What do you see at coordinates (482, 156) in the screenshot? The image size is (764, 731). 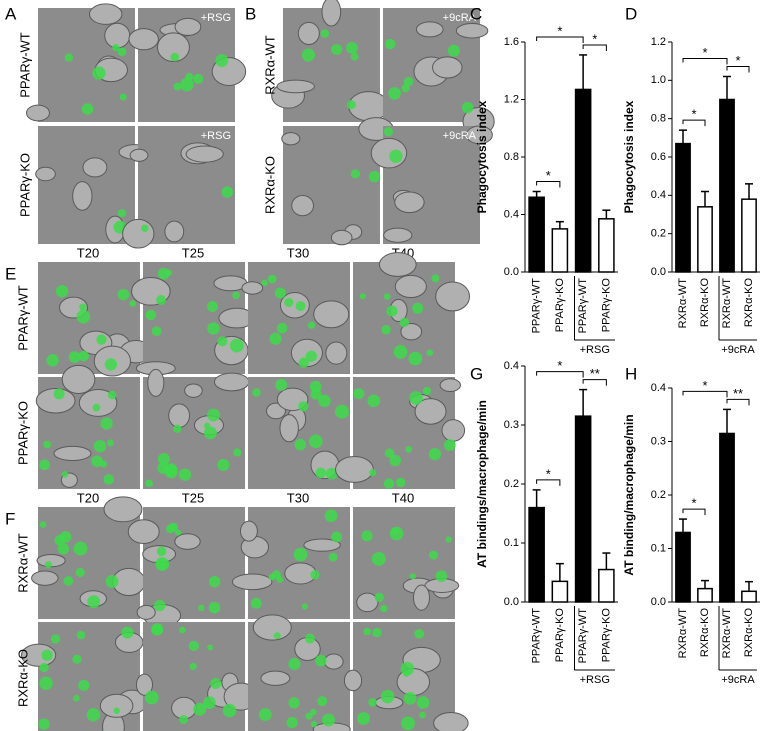 I see `y-axis-label: Phagocytosis index` at bounding box center [482, 156].